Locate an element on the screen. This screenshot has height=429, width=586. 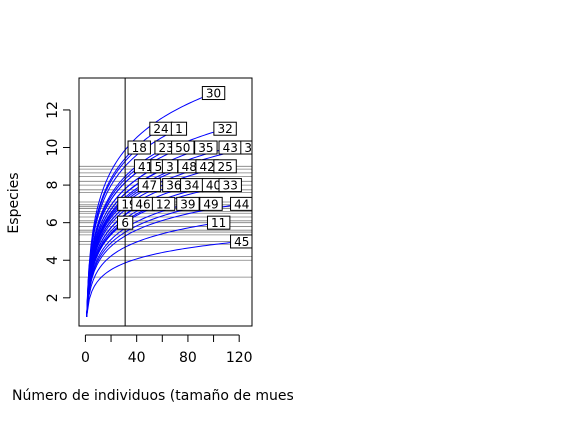
curve-label-text: 11 is located at coordinates (218, 223).